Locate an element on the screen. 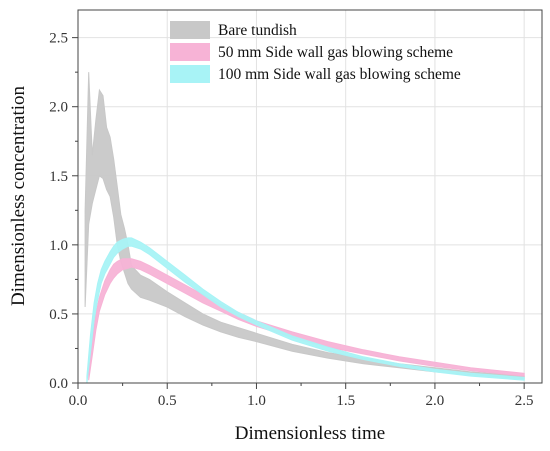  x-tick-label: 0.5 is located at coordinates (167, 401).